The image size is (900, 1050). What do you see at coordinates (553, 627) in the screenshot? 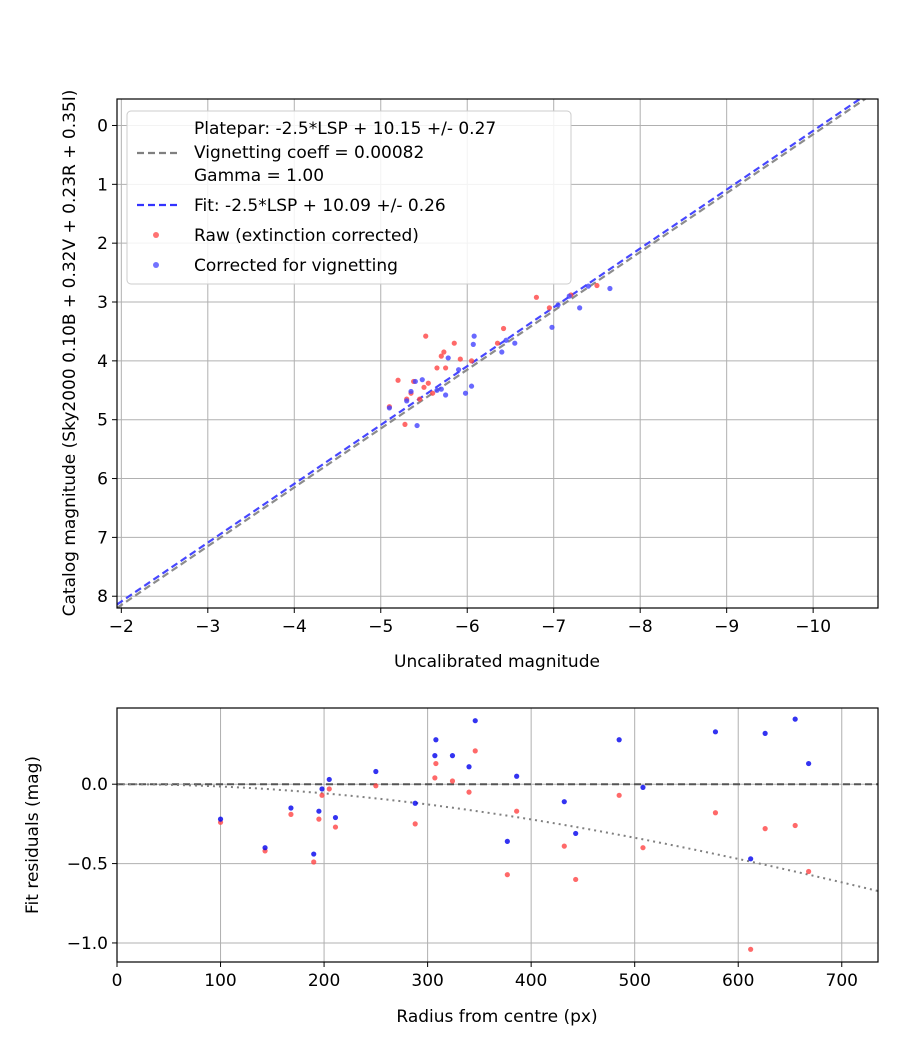
I see `x-tick-label: −7` at bounding box center [553, 627].